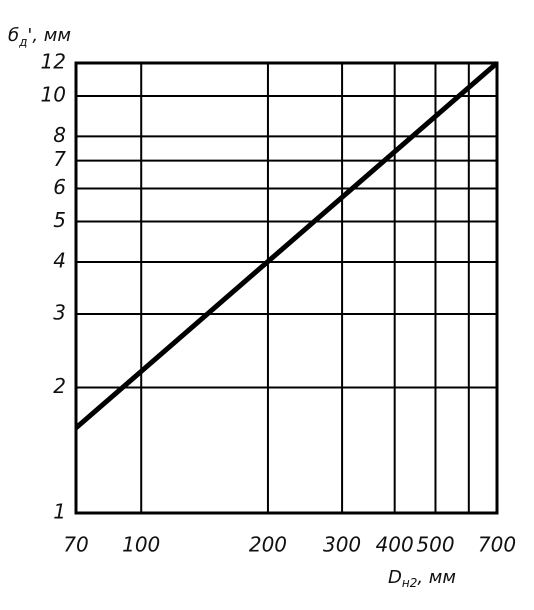 The image size is (534, 610). Describe the element at coordinates (342, 545) in the screenshot. I see `x-tick-label: 300` at that location.